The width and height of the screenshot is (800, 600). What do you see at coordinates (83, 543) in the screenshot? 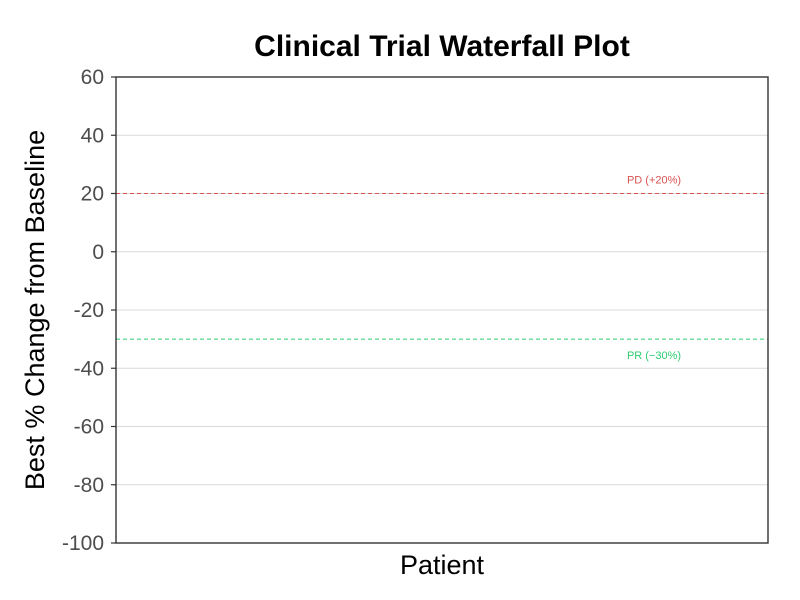
I see `y-tick-label: -100` at bounding box center [83, 543].